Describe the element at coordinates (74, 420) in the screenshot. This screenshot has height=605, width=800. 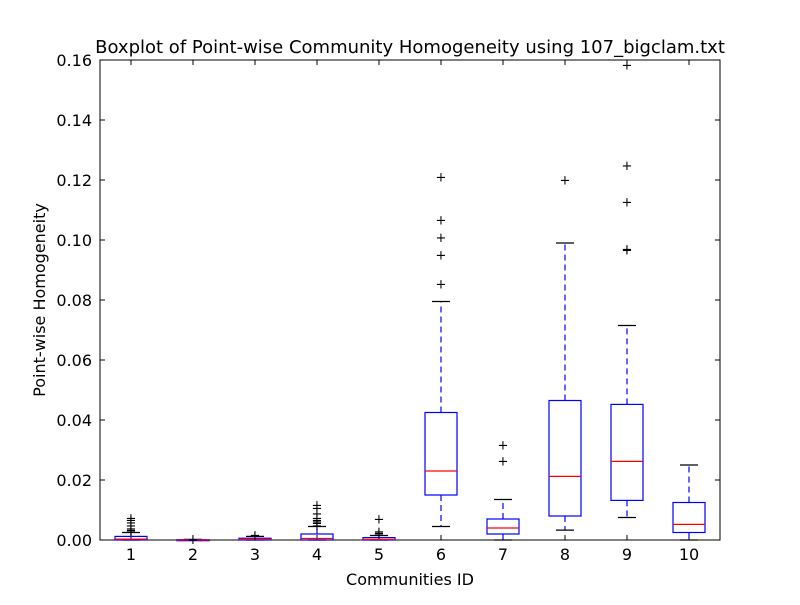
I see `y-tick-label: 0.04` at that location.